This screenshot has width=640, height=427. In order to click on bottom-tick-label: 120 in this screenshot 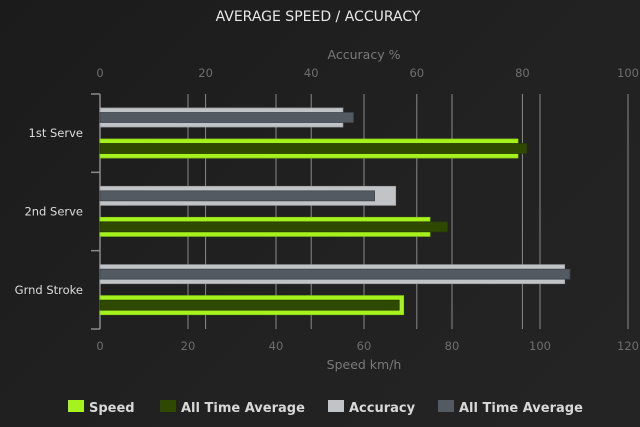, I will do `click(628, 346)`.